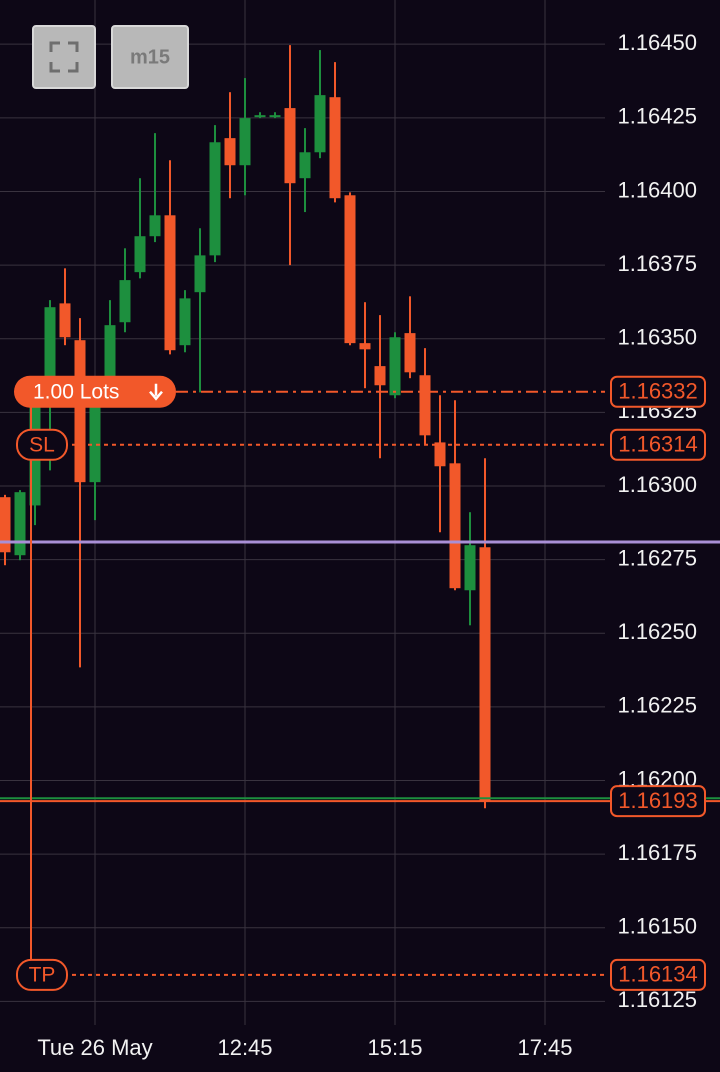  I want to click on y-tick-label: 1.16375, so click(657, 263).